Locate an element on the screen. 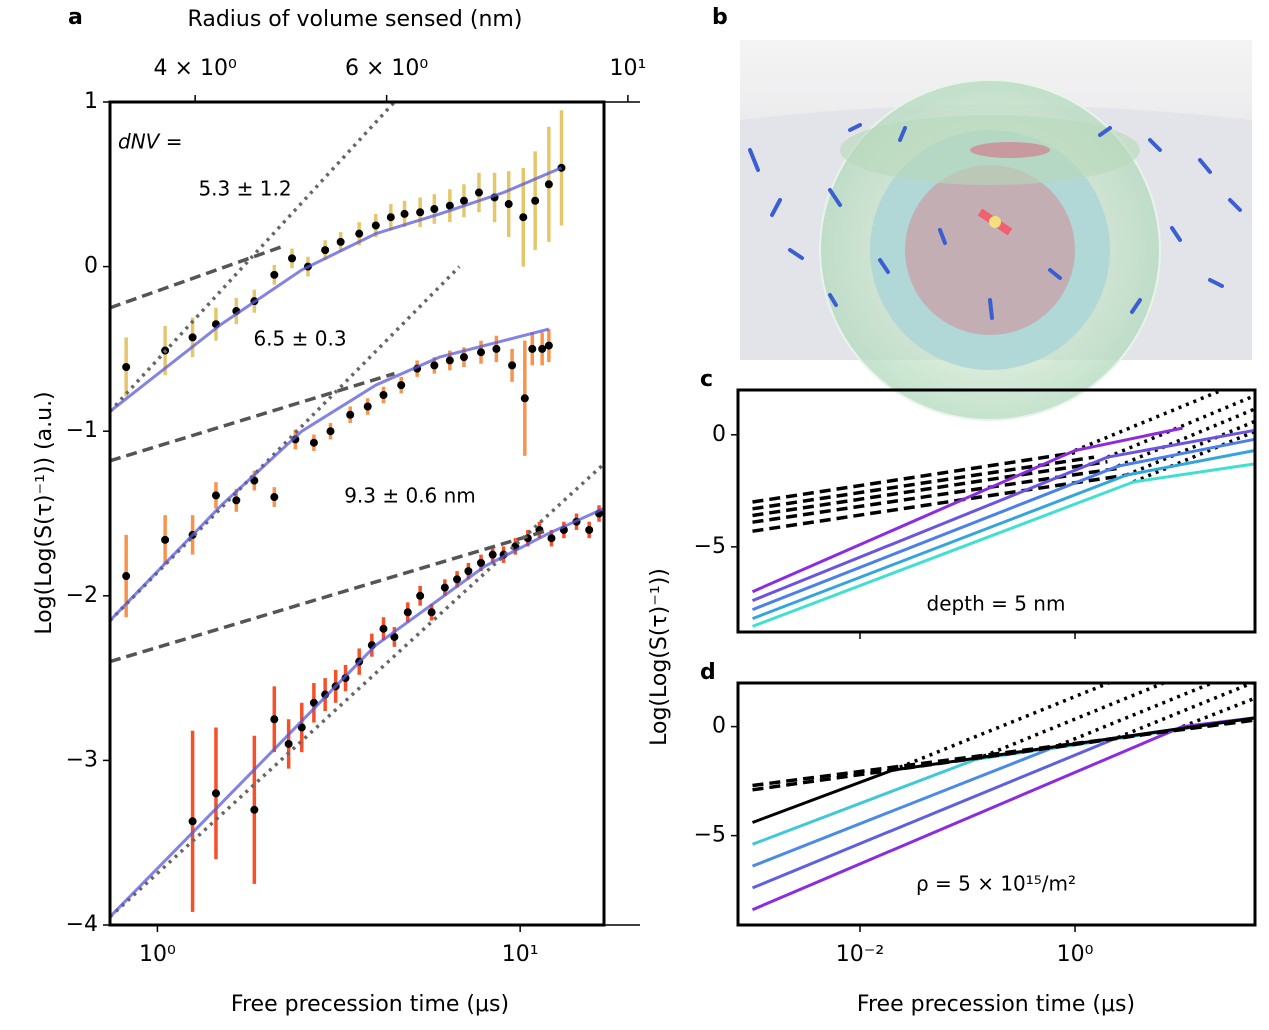  x2-tick-label: 4 × 10⁰ is located at coordinates (195, 68).